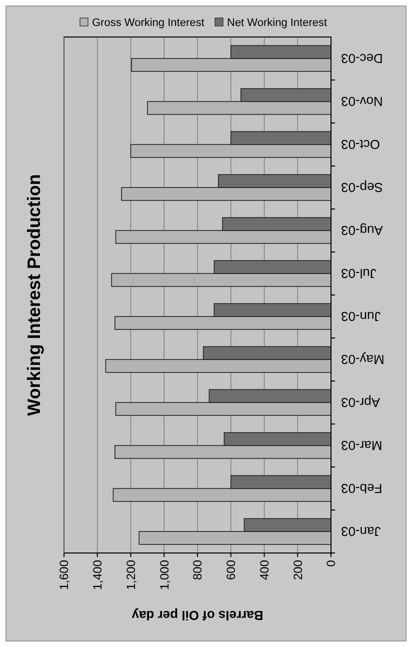  I want to click on y-tick-label: Nov-03, so click(362, 101).